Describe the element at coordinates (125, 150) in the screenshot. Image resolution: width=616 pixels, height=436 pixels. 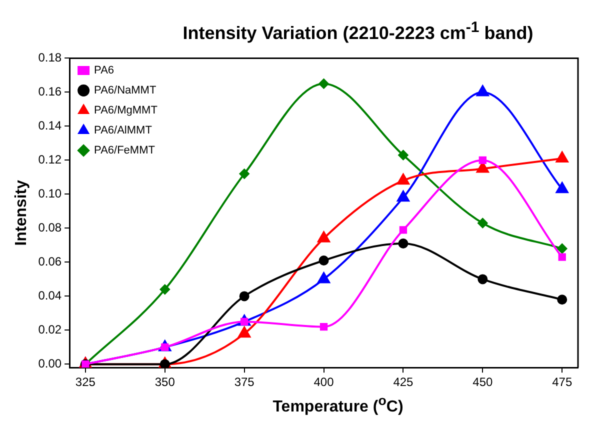
I see `legend-label: PA6/FeMMT` at that location.